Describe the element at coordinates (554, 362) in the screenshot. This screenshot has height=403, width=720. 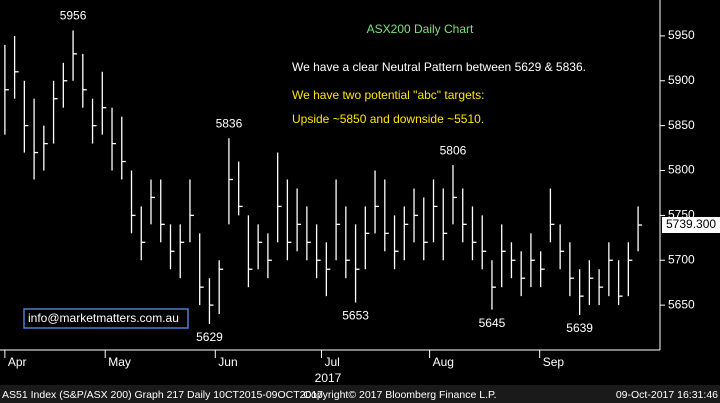
I see `x-tick-label: Sep` at that location.